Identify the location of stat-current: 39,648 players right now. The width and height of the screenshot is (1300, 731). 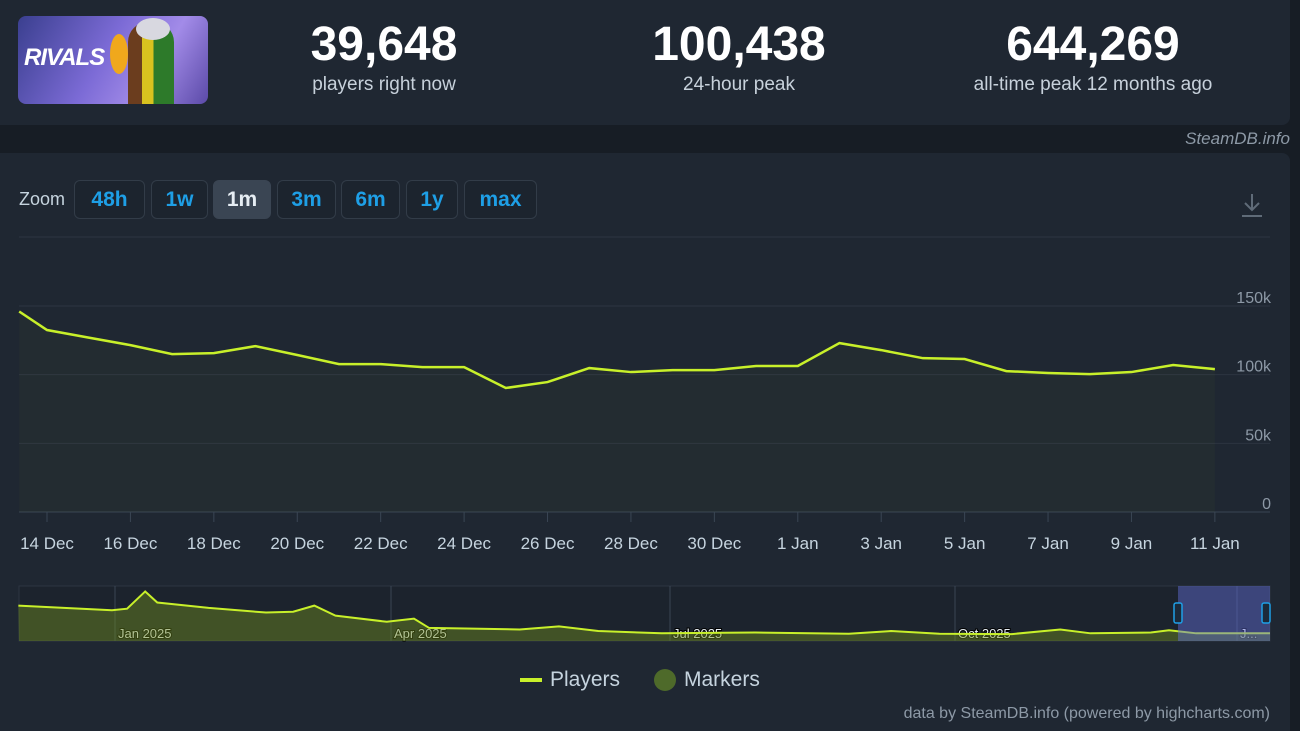
(384, 57).